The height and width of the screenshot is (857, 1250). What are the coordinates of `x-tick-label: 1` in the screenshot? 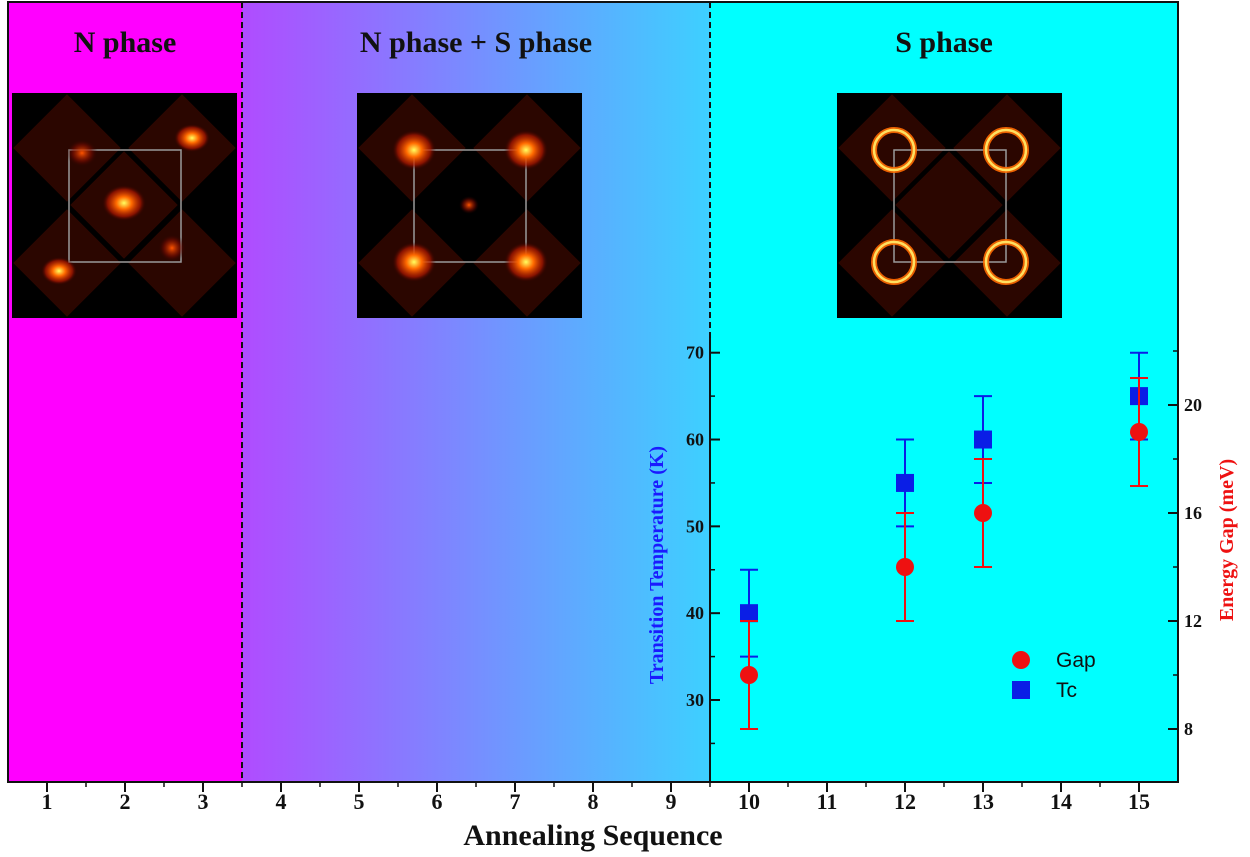 It's located at (47, 801).